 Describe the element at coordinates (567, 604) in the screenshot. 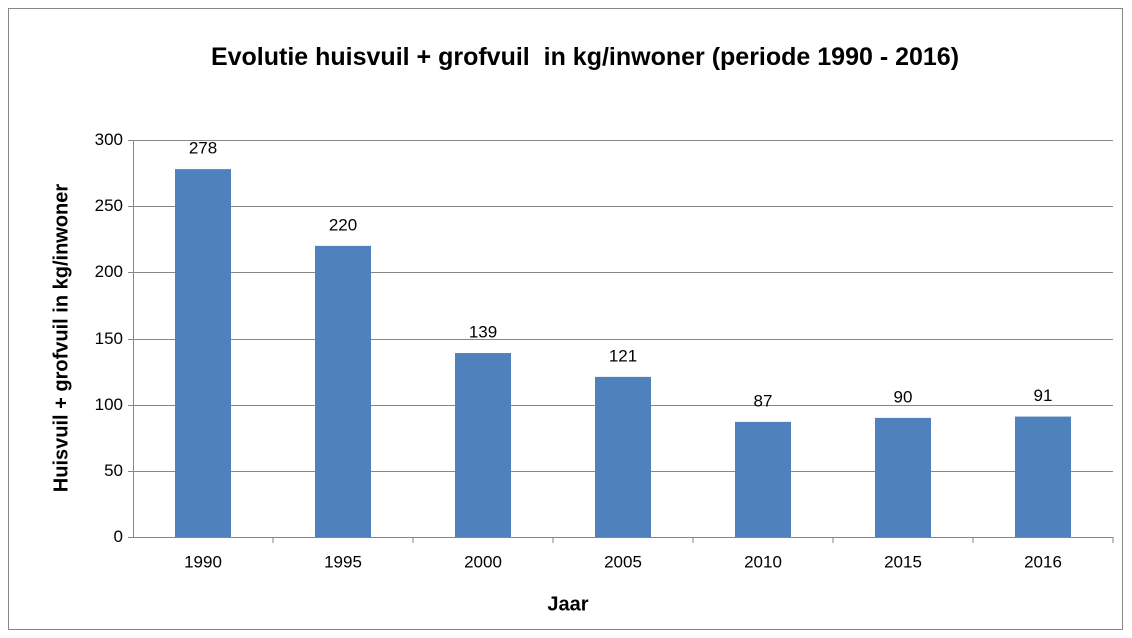

I see `x-axis-label: Jaar` at that location.